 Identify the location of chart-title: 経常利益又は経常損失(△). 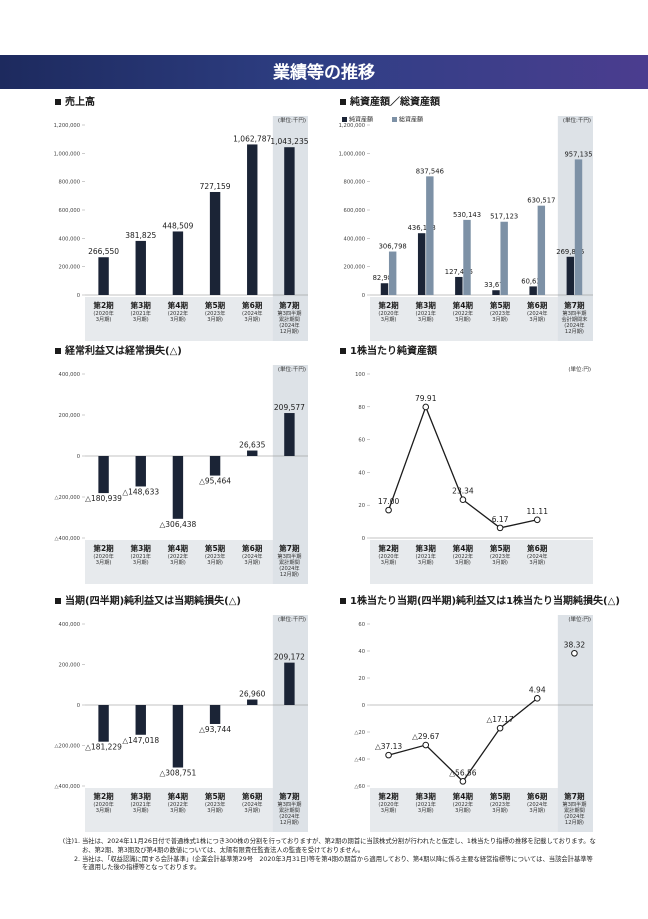
(123, 350).